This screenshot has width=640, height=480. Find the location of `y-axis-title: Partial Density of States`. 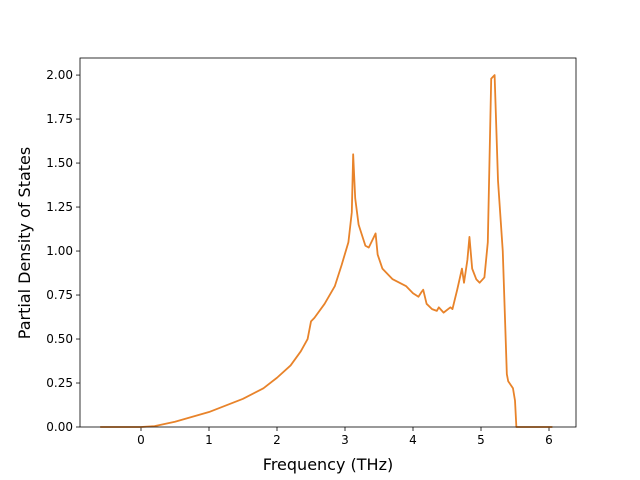

y-axis-title: Partial Density of States is located at coordinates (24, 243).